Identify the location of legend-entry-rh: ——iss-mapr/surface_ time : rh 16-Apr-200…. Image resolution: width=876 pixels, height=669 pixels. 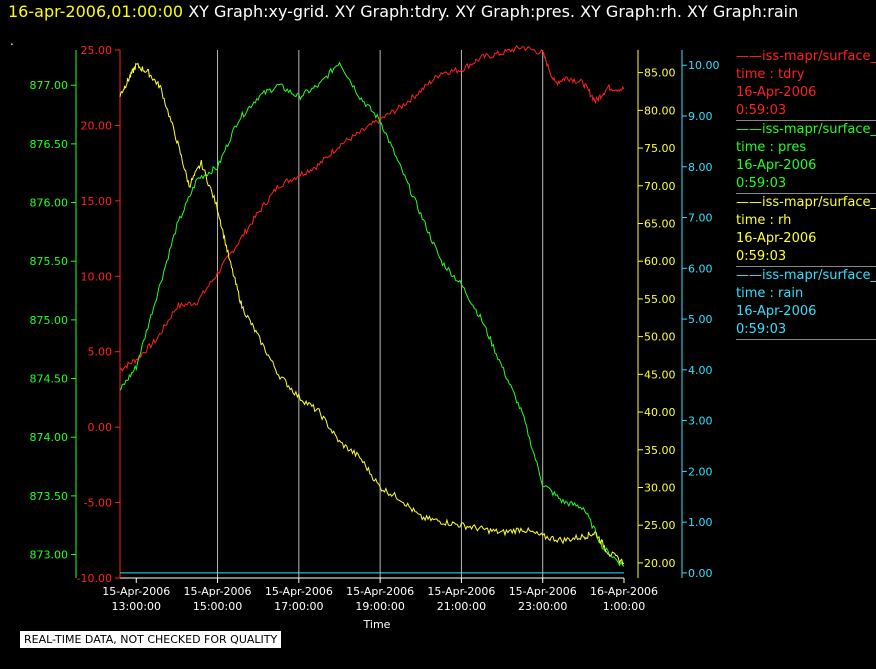
(806, 230).